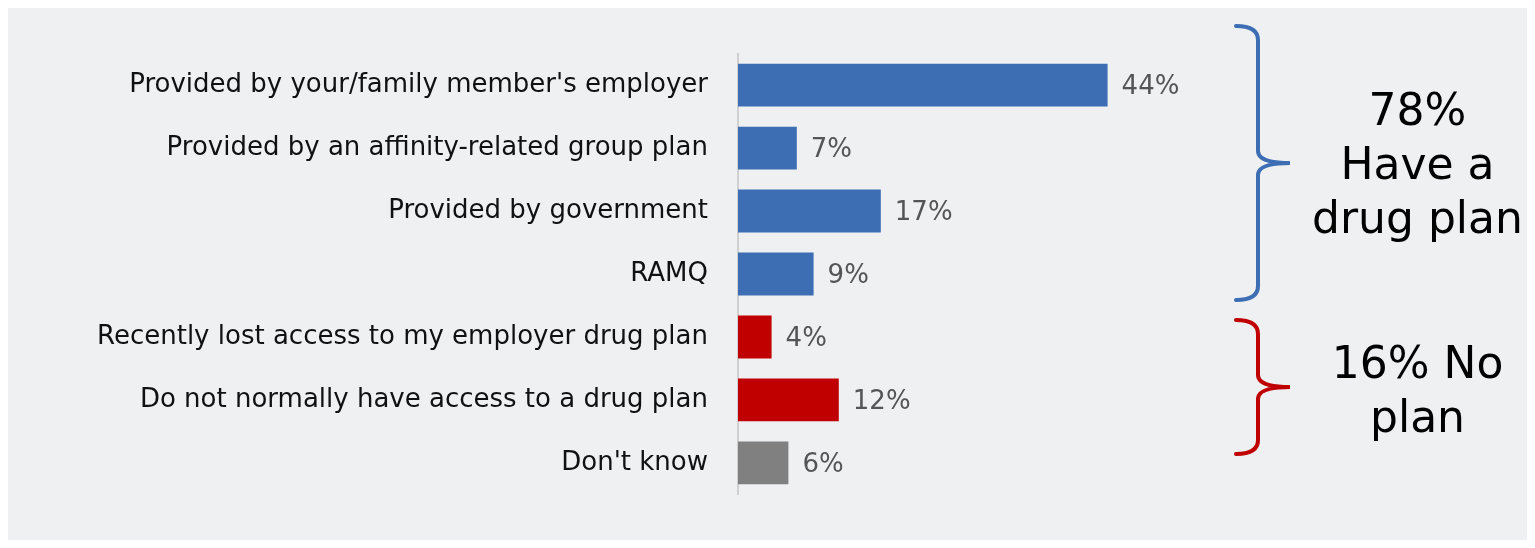  I want to click on y-tick-label: Provided by an affinity-related group plan, so click(437, 145).